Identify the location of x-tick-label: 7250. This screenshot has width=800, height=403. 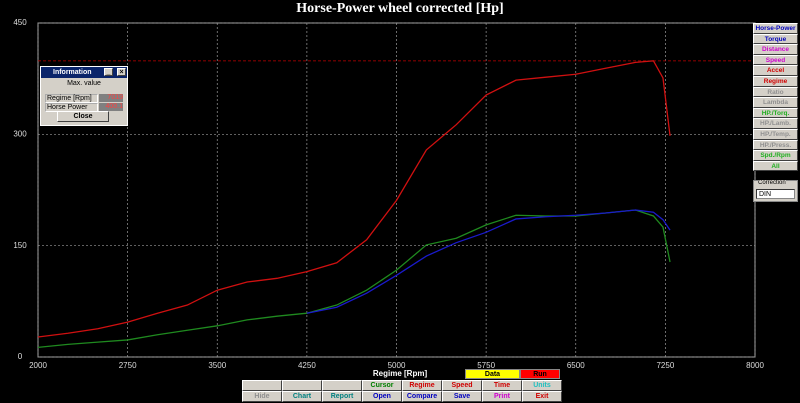
(665, 365).